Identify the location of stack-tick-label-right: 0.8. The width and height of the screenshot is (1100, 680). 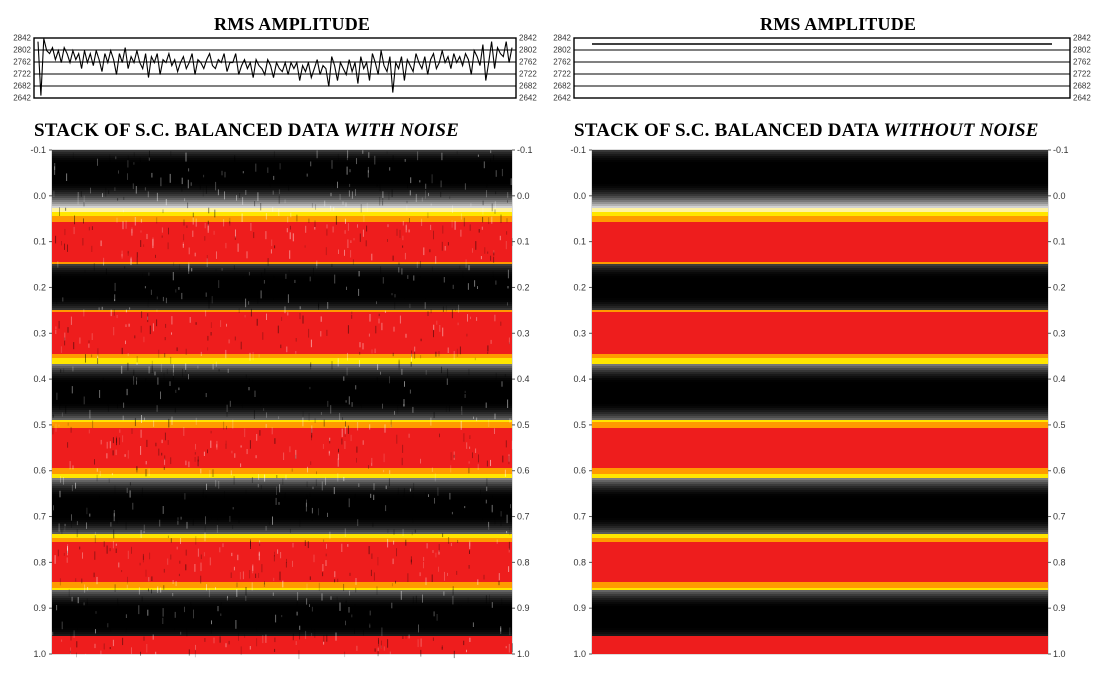
(1059, 562).